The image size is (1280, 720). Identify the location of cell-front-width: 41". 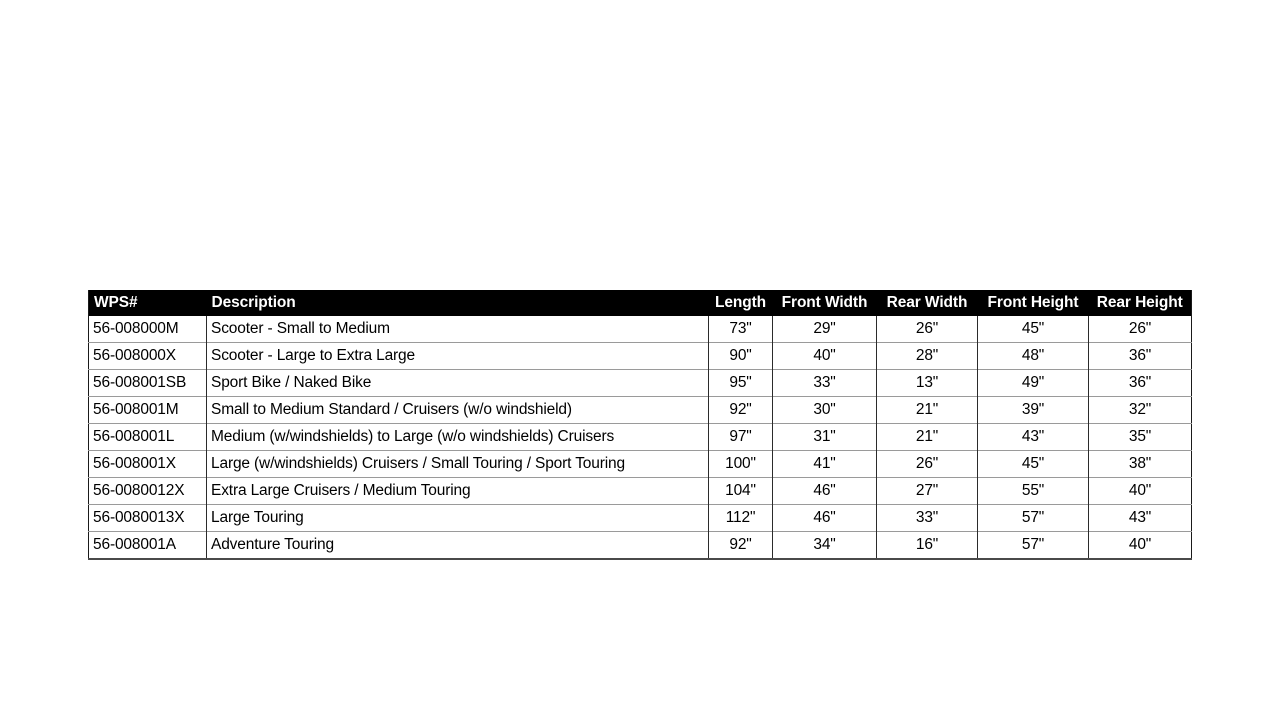
(824, 464).